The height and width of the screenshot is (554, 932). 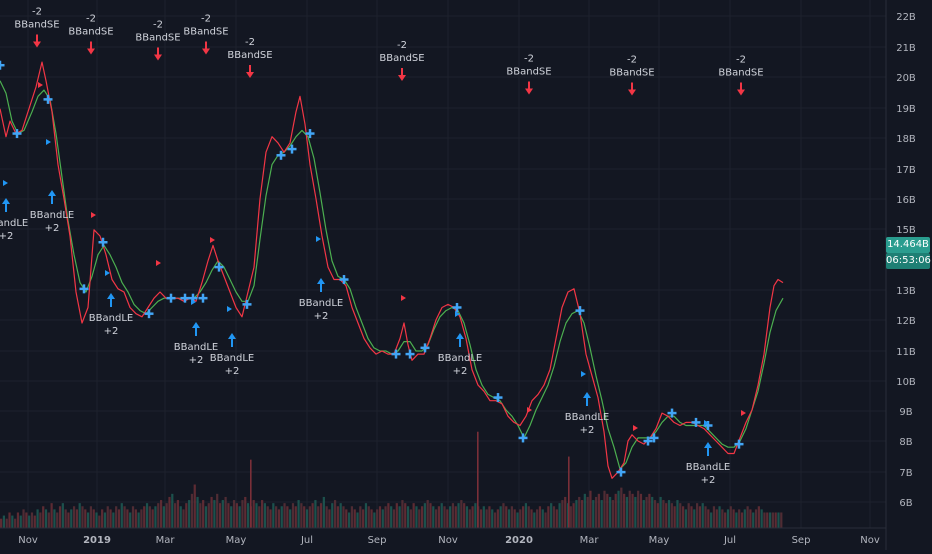 I want to click on x-tick-label: 2020, so click(x=519, y=540).